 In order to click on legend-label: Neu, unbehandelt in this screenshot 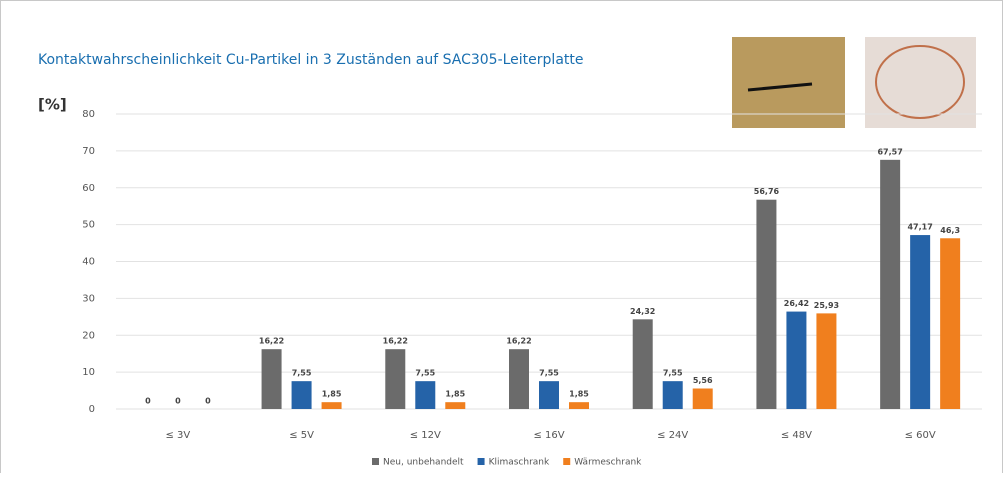, I will do `click(423, 463)`.